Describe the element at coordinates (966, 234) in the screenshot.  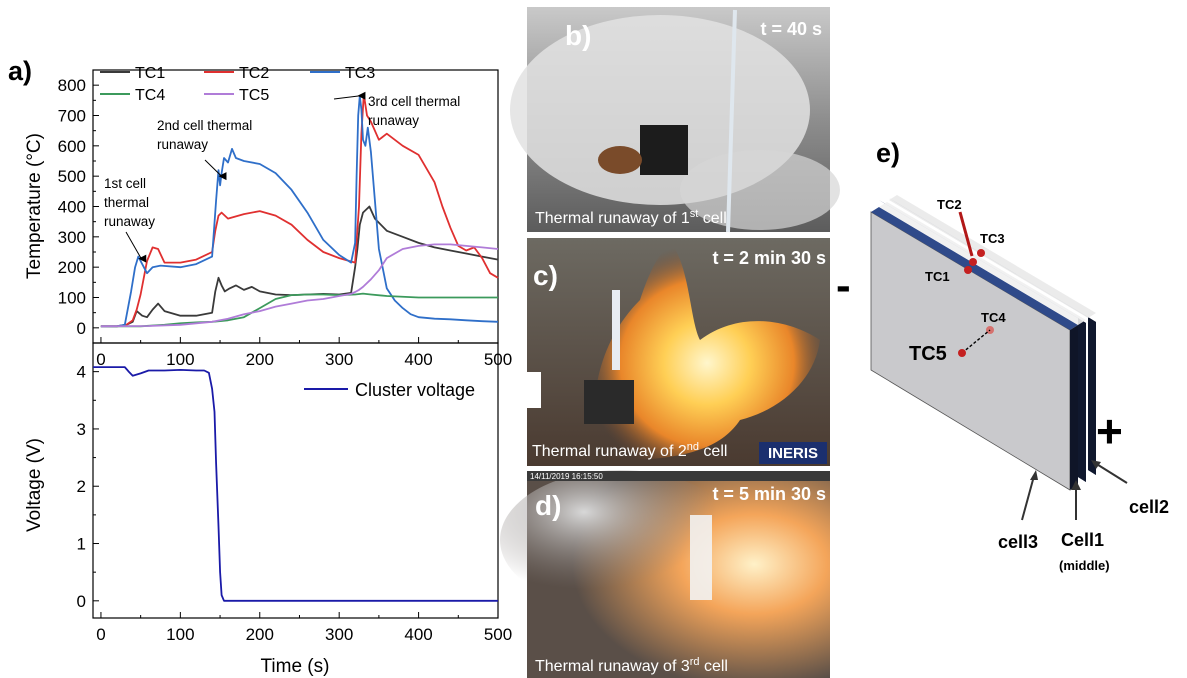
I see `tc2-wire` at that location.